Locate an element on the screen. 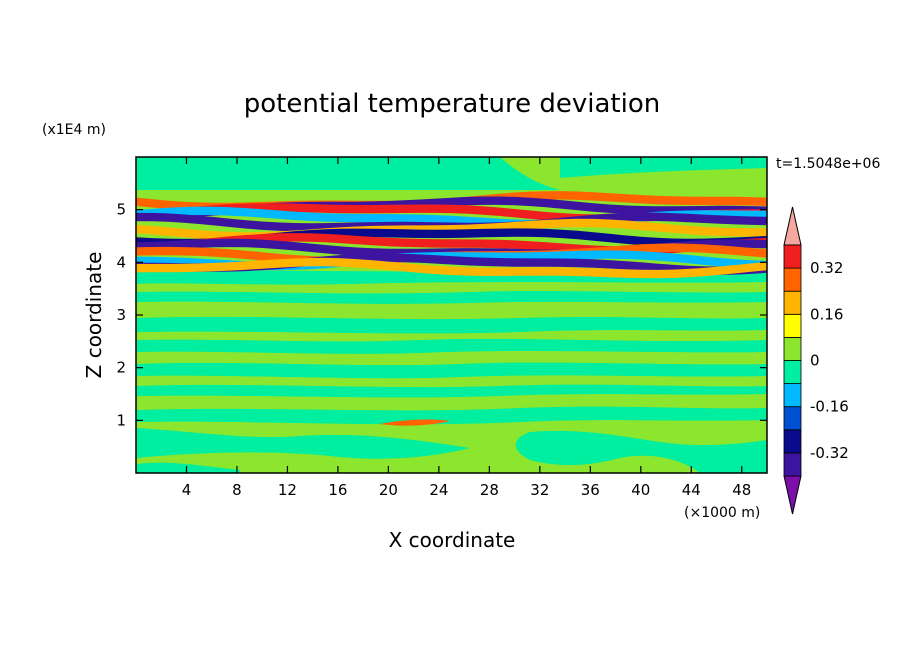 This screenshot has width=904, height=654. x-tick-label: 20 is located at coordinates (388, 490).